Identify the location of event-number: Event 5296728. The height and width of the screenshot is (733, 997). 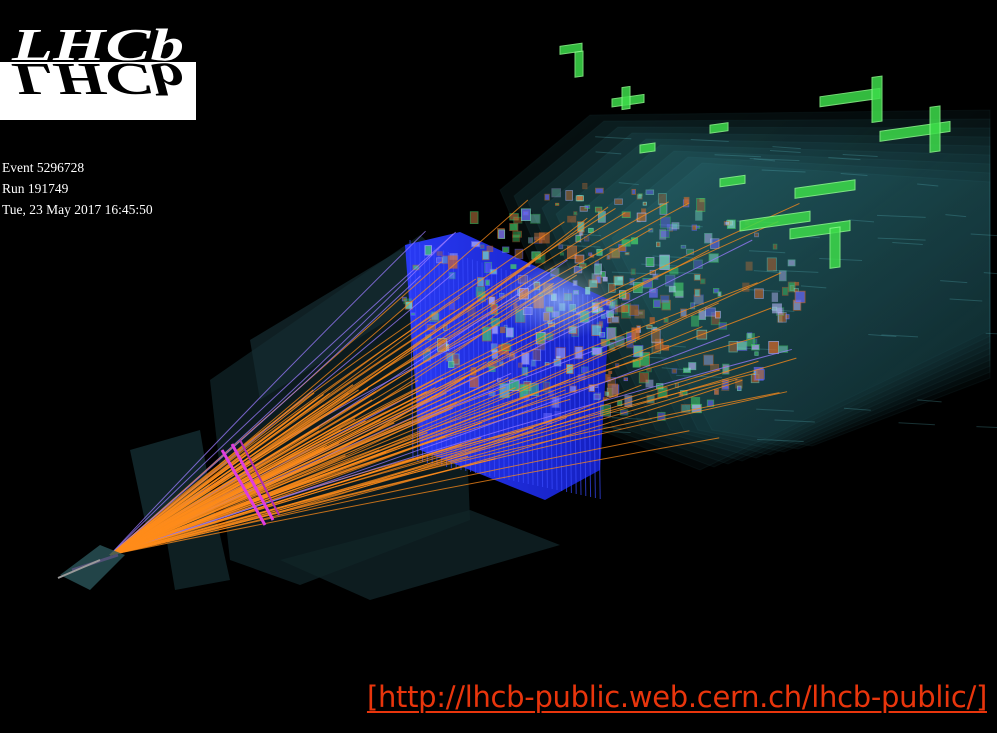
(43, 167).